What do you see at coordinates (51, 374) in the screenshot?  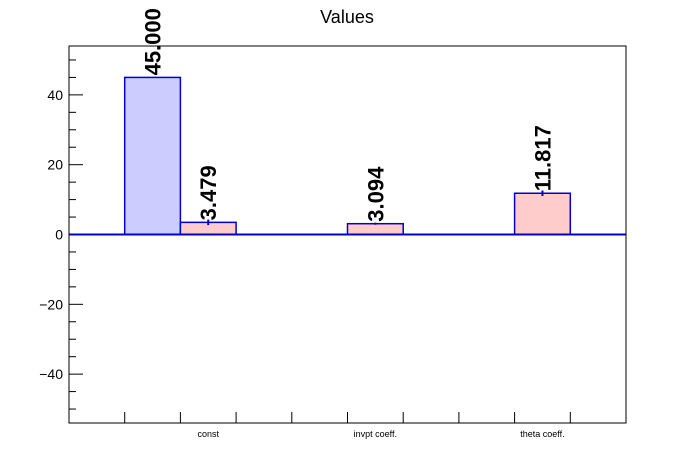 I see `y-tick-label: −40` at bounding box center [51, 374].